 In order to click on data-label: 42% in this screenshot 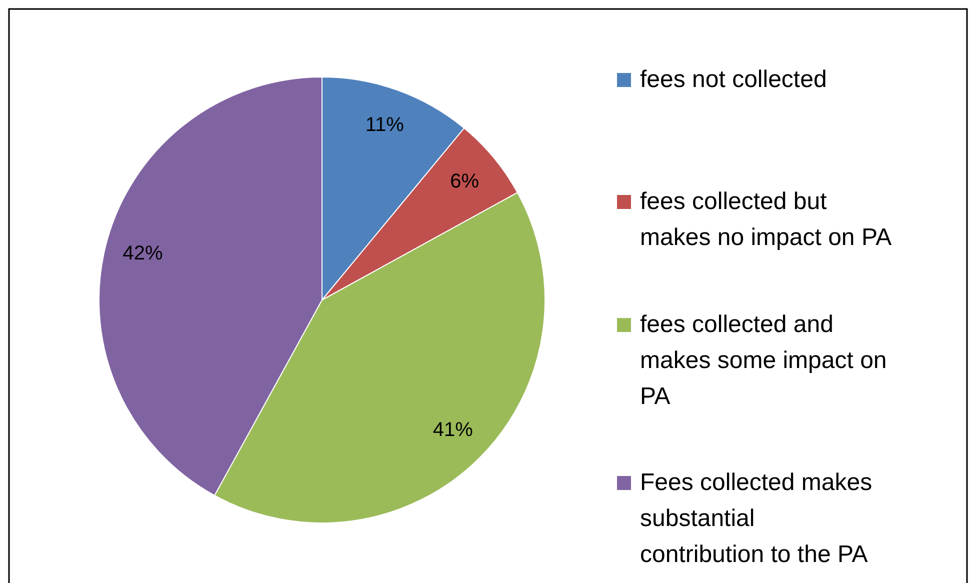, I will do `click(142, 253)`.